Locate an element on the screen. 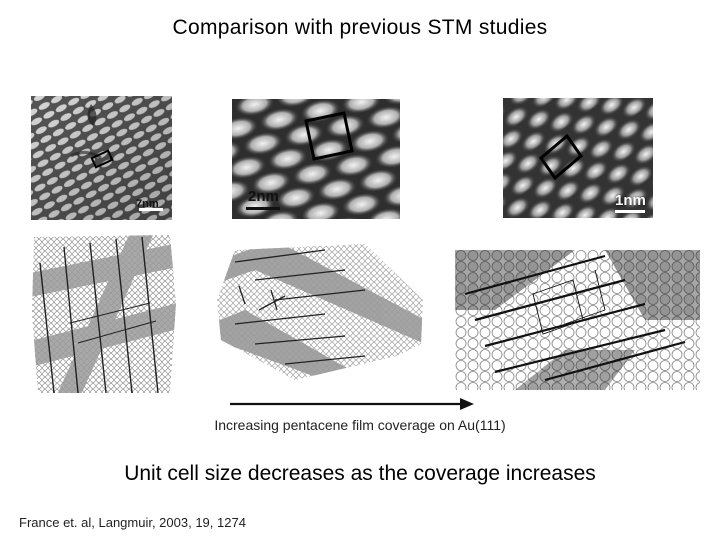  scale-label: 1nm is located at coordinates (630, 200).